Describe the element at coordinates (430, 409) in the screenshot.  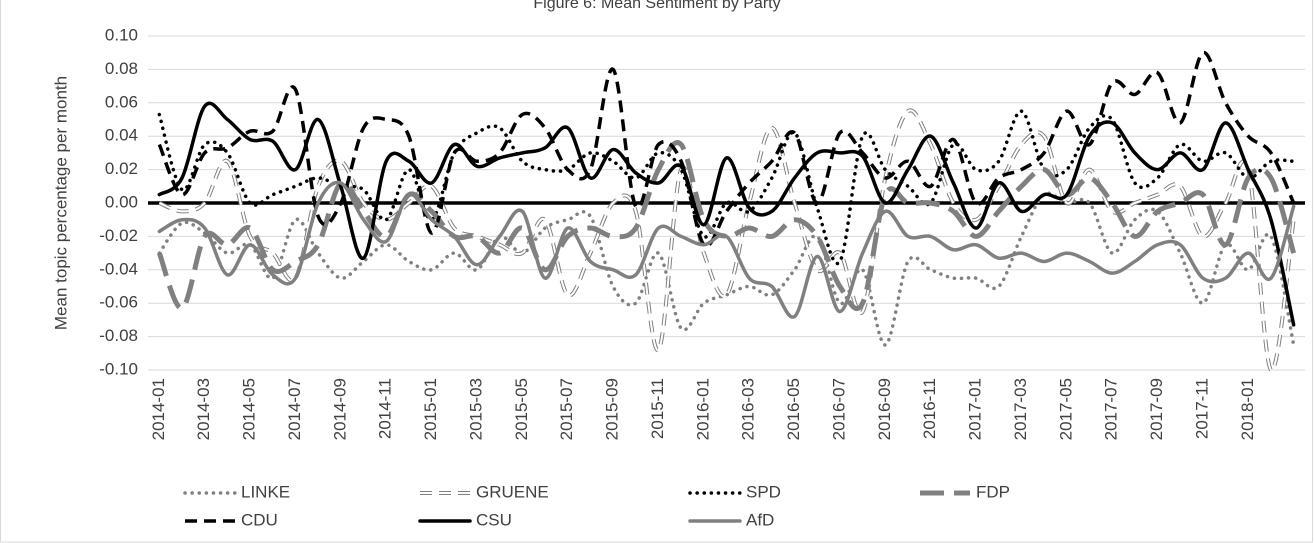
I see `x-tick-label: 2015-01` at that location.